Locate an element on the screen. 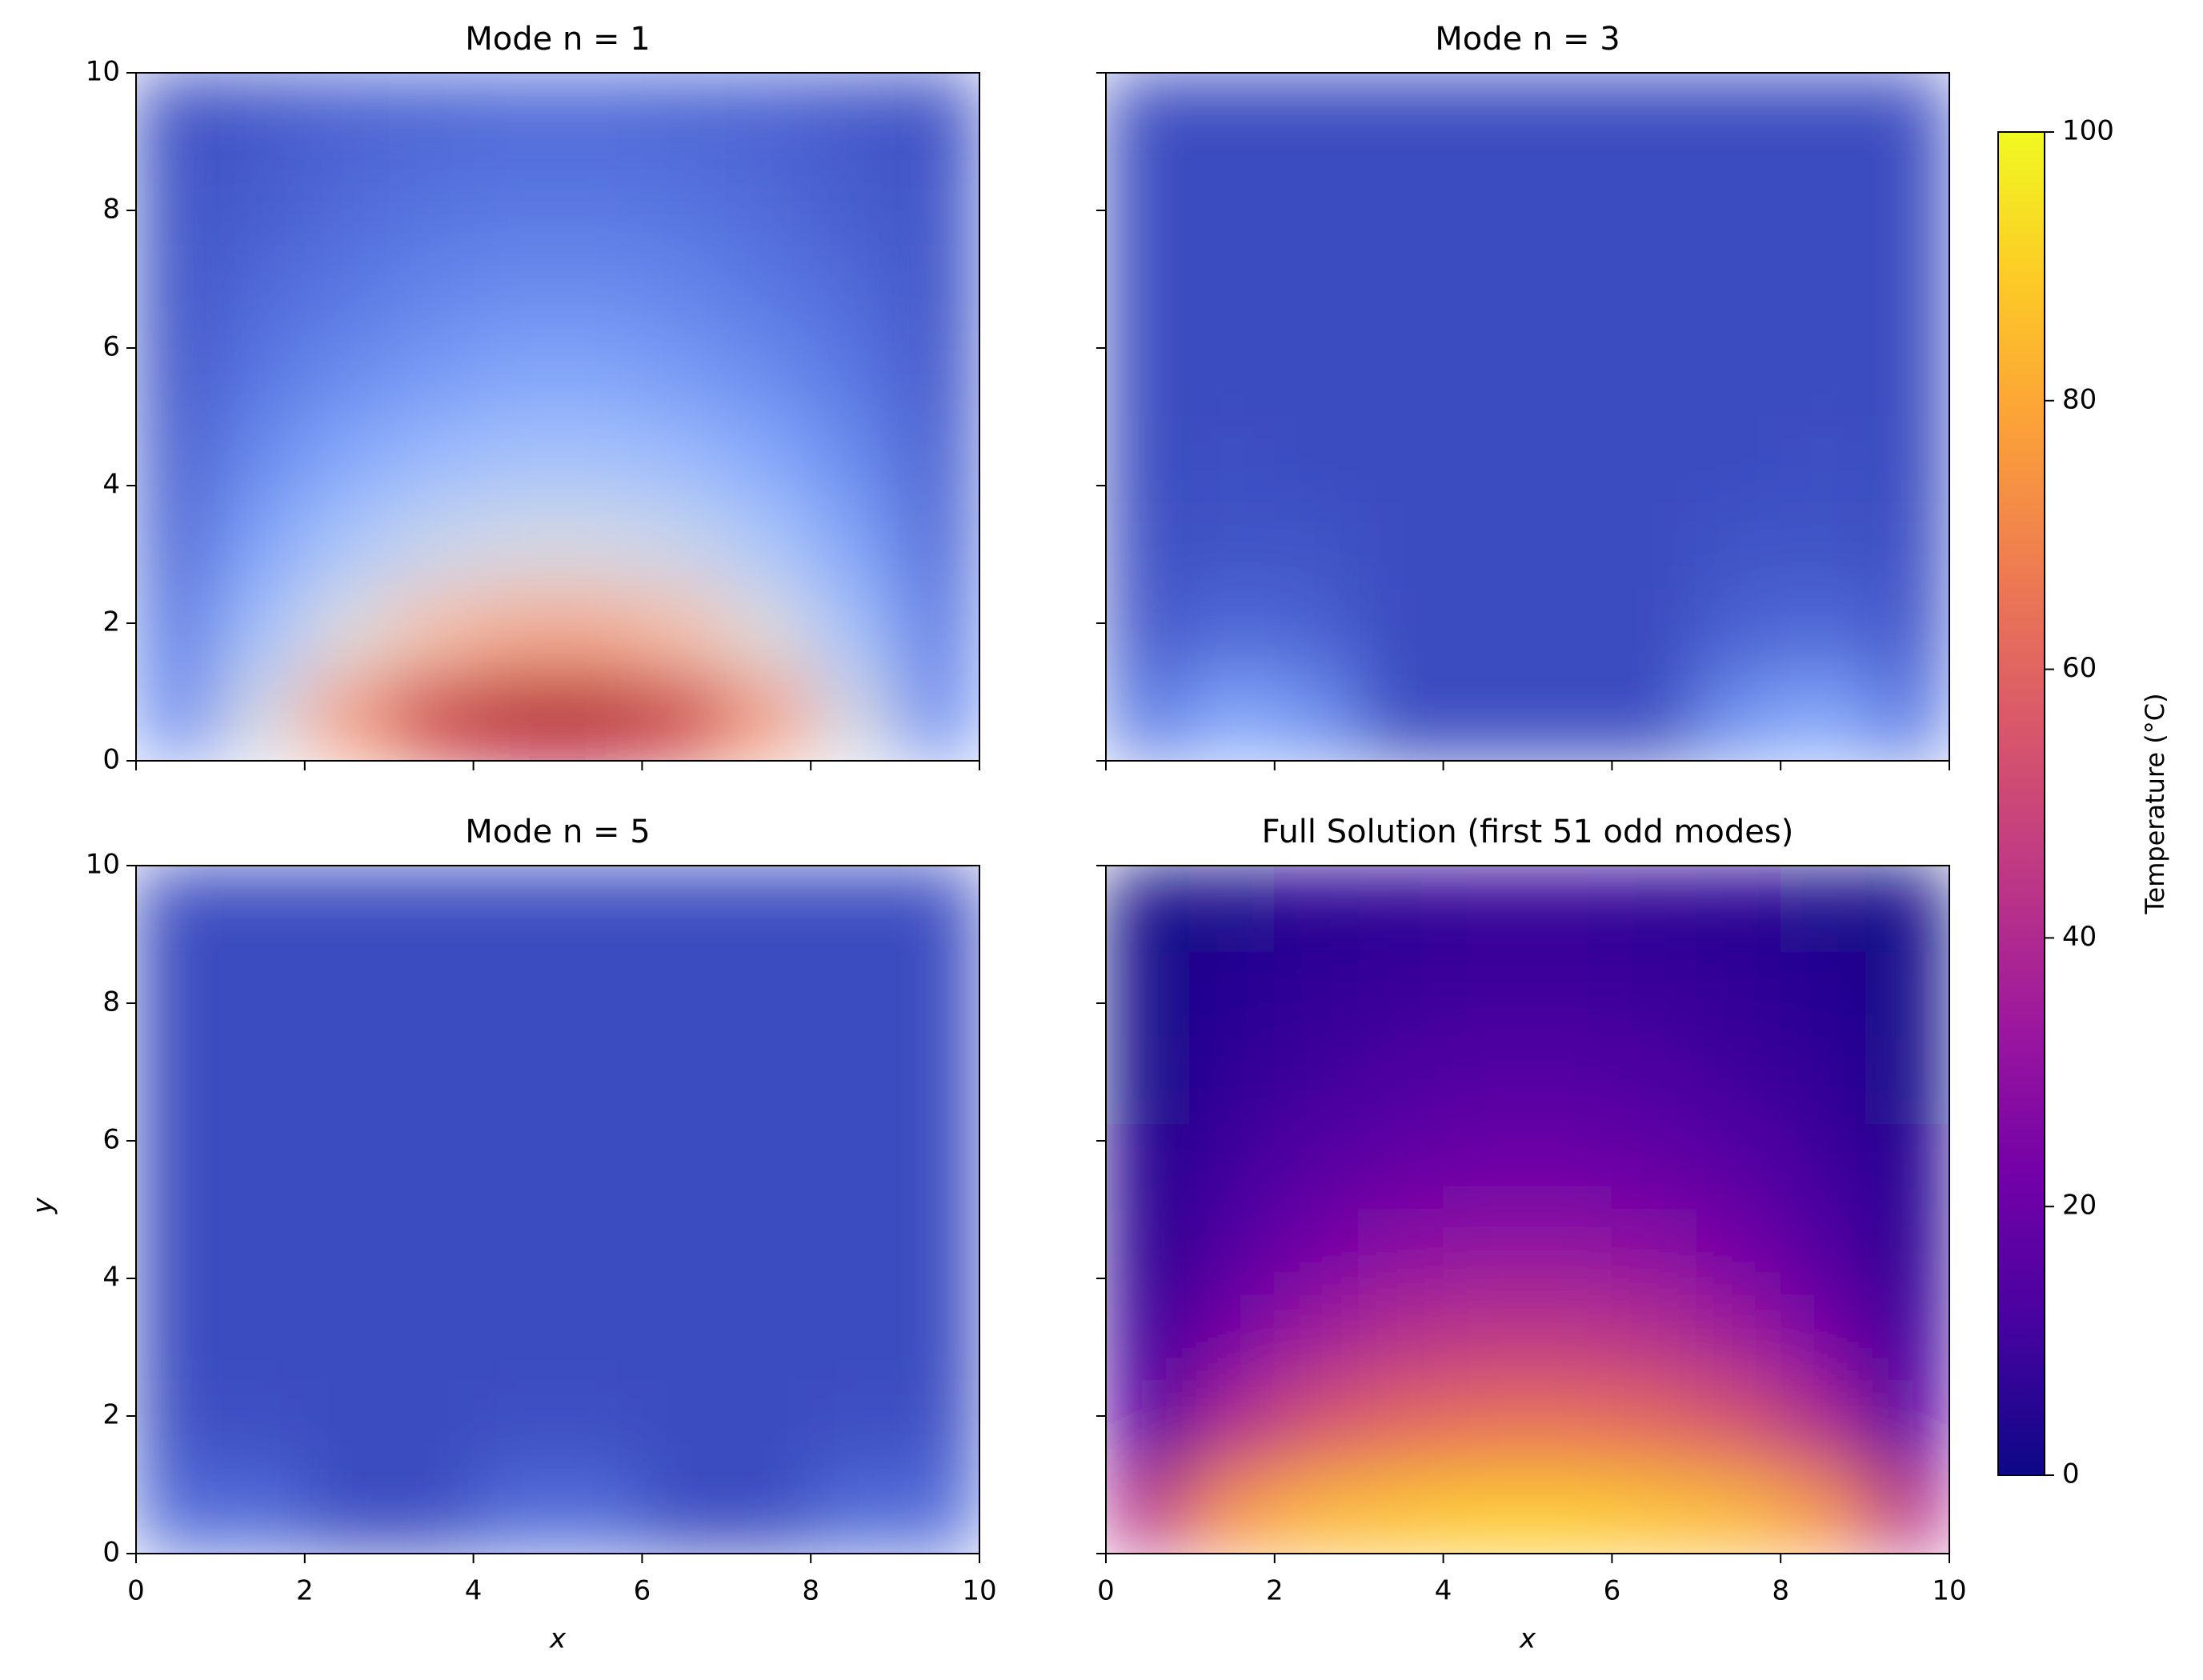 This screenshot has height=1680, width=2203. panel-title: Mode n = 5 is located at coordinates (557, 832).